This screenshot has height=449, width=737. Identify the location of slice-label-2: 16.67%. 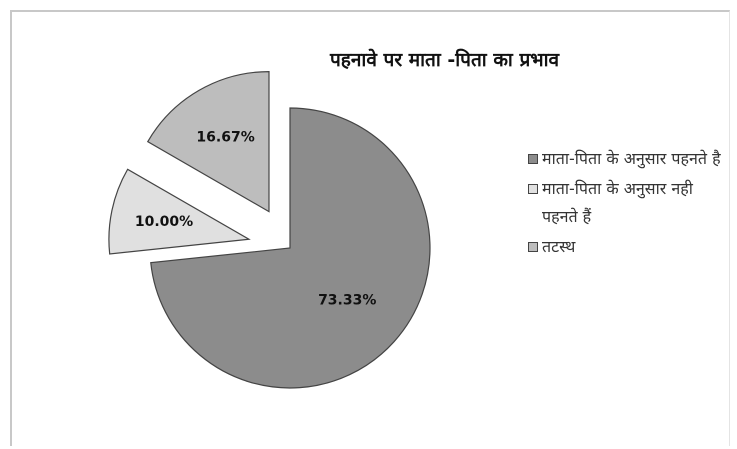
(225, 137).